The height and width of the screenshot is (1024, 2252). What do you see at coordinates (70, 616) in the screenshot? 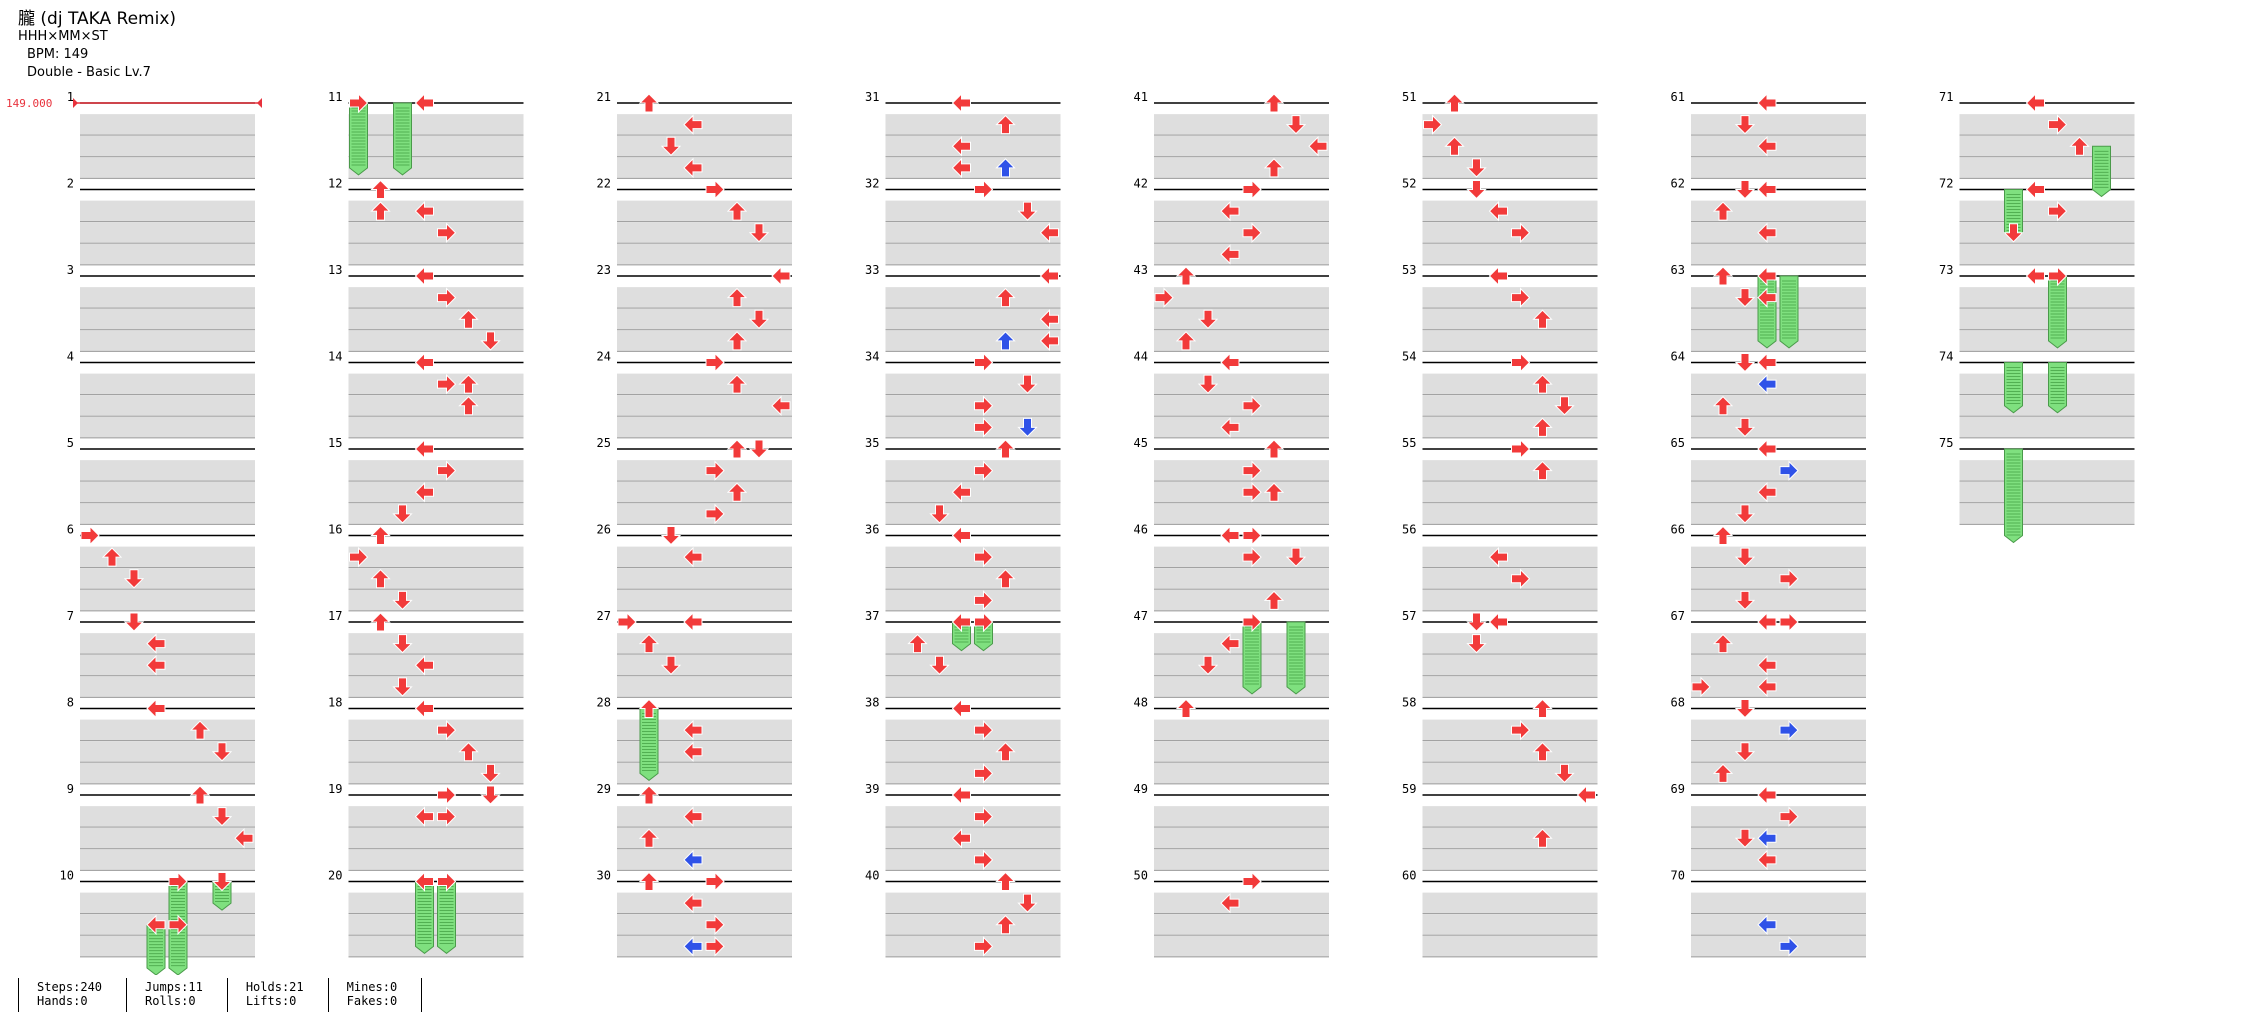
I see `measure-number: 7` at bounding box center [70, 616].